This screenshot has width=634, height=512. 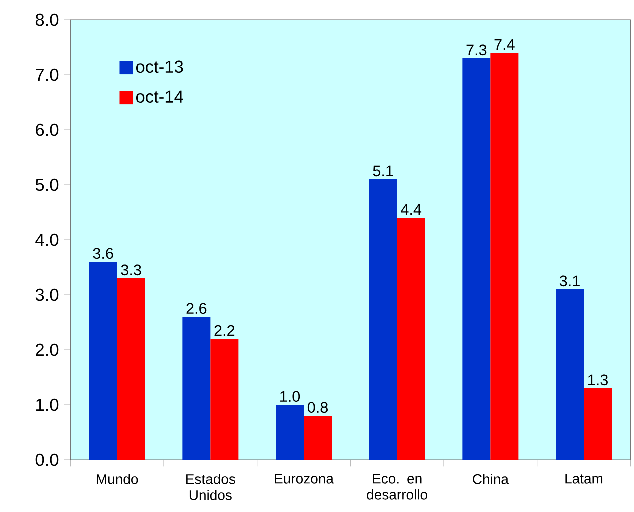 What do you see at coordinates (47, 295) in the screenshot?
I see `y-tick-label: 3.0` at bounding box center [47, 295].